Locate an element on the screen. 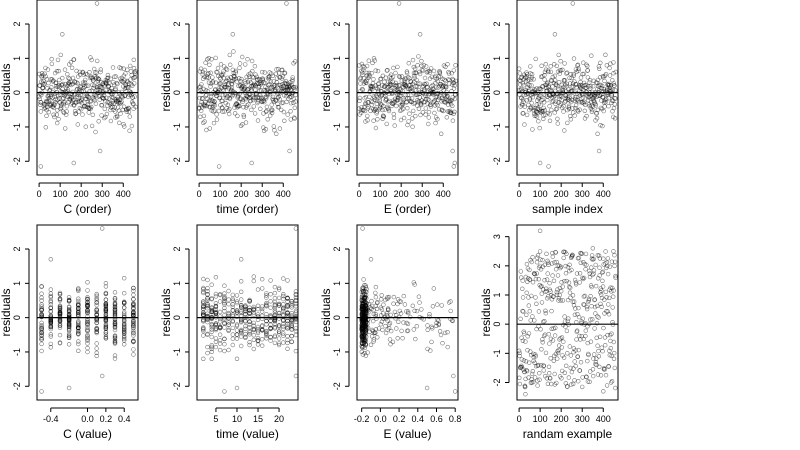 The height and width of the screenshot is (450, 800). x-tick-label: 200 is located at coordinates (81, 194).